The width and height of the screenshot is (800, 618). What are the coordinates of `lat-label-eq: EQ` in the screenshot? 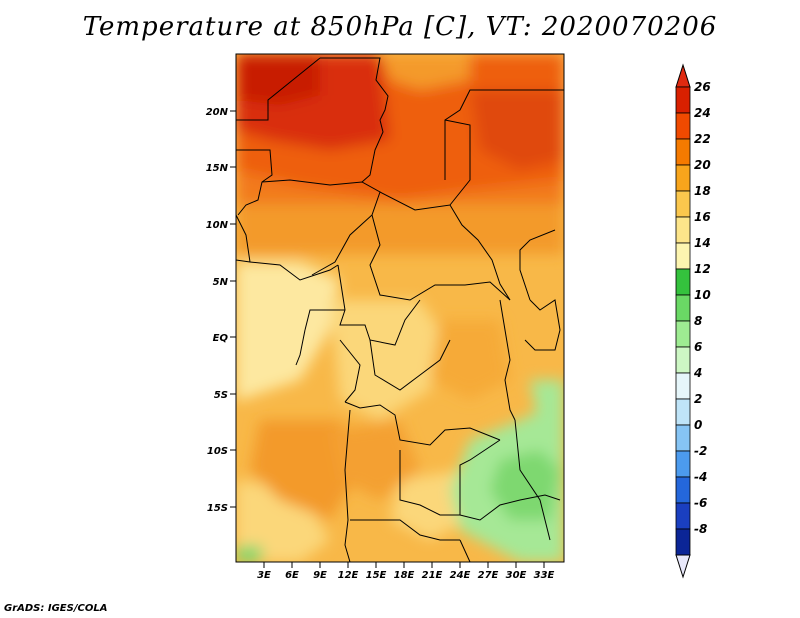 It's located at (221, 338).